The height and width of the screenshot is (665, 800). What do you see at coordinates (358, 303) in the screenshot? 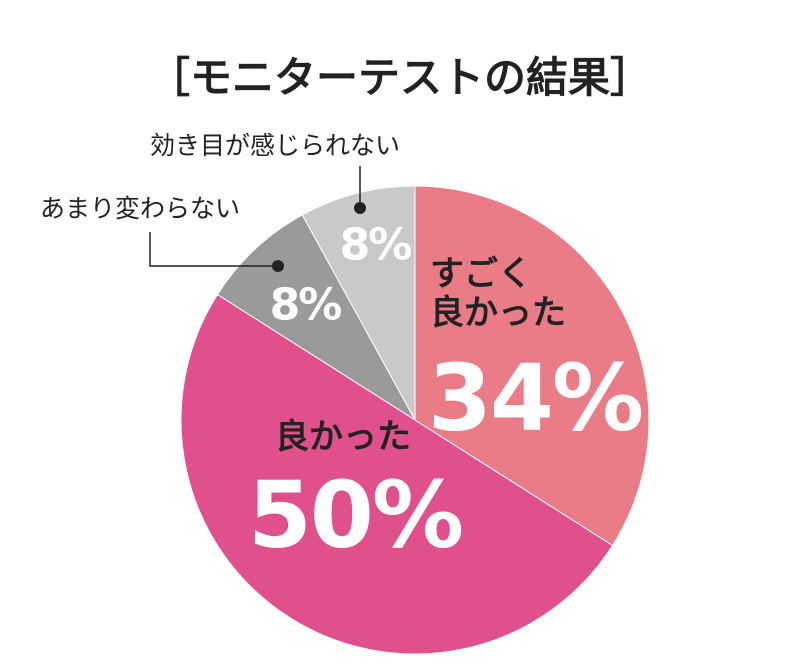
I see `pie-slice` at bounding box center [358, 303].